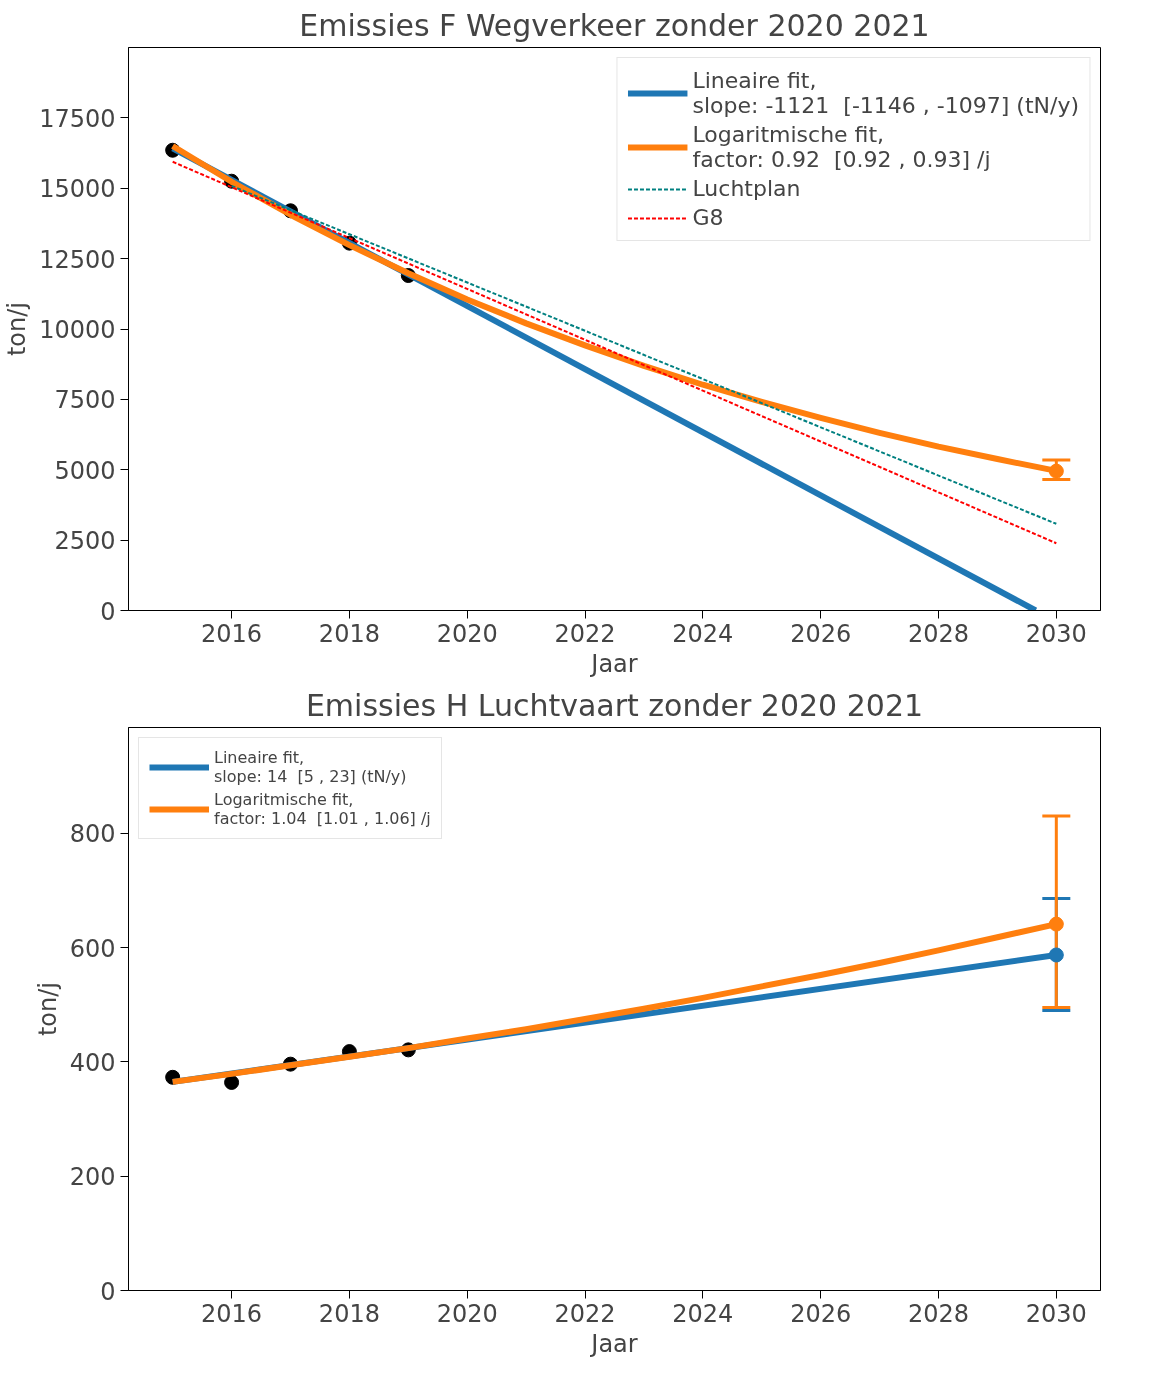  What do you see at coordinates (85, 541) in the screenshot?
I see `y-tick-label: 2500` at bounding box center [85, 541].